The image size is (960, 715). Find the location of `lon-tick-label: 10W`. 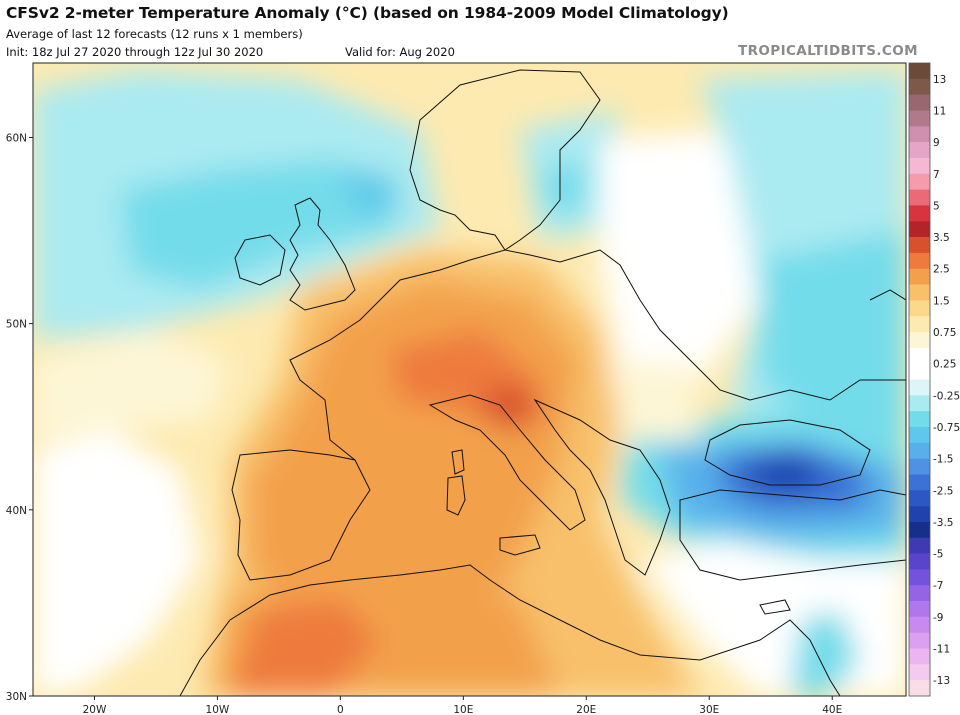

lon-tick-label: 10W is located at coordinates (218, 709).